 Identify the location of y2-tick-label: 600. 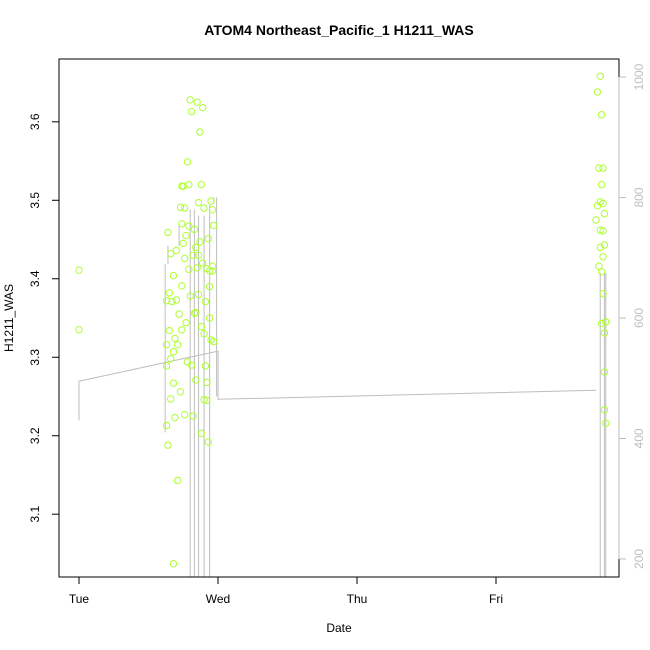
(639, 318).